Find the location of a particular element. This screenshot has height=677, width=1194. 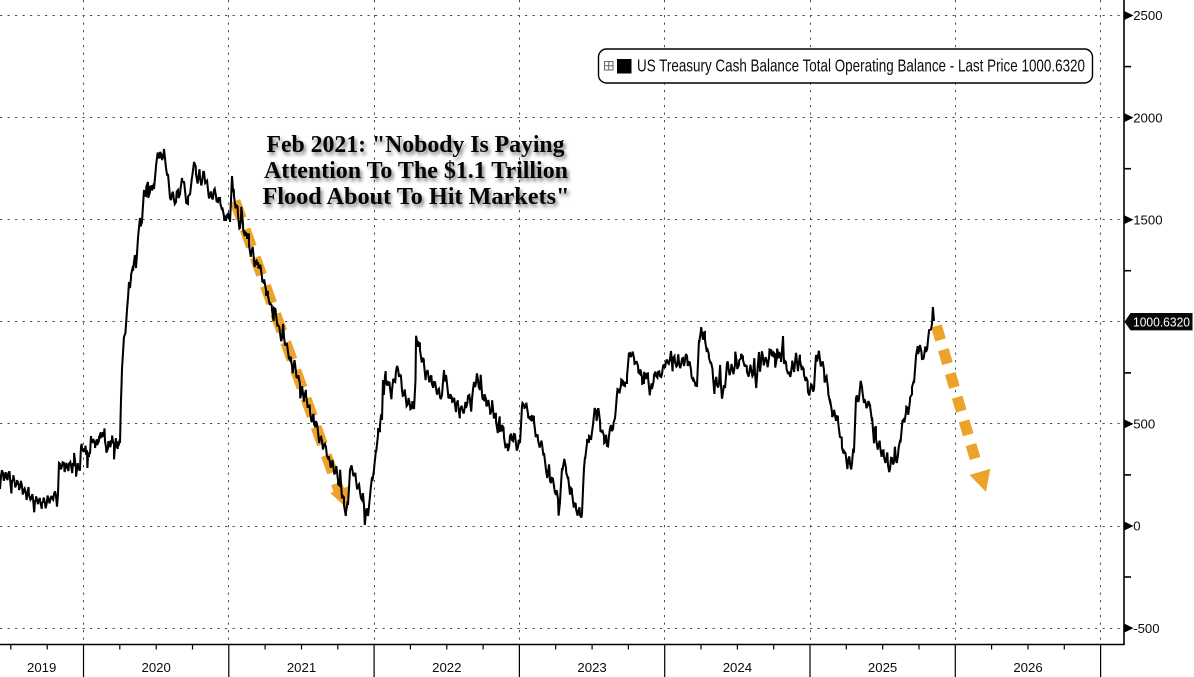

svg-text: 2020 is located at coordinates (156, 667).